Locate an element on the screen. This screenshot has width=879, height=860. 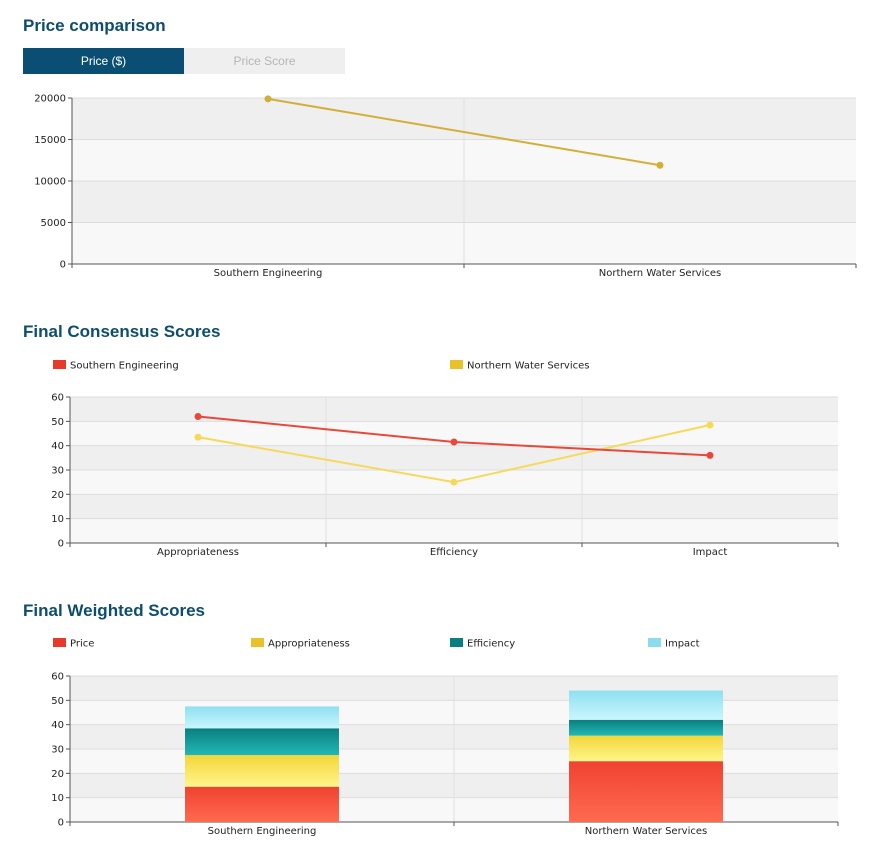
price-comparison-title: Price comparison is located at coordinates (94, 25).